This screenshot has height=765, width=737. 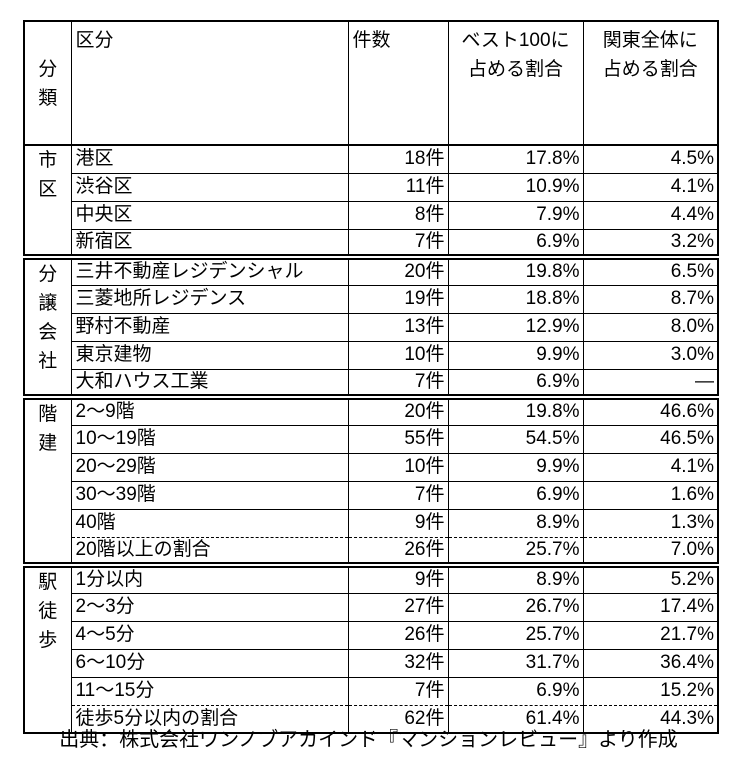 I want to click on header-category: 分 類, so click(x=47, y=83).